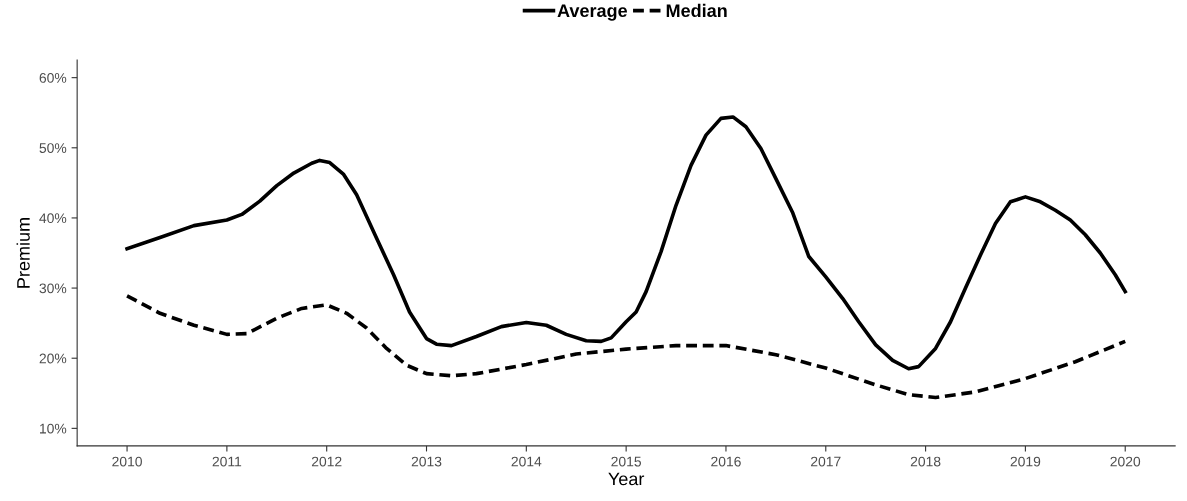 The width and height of the screenshot is (1187, 501). Describe the element at coordinates (1125, 461) in the screenshot. I see `x-tick-label: 2020` at that location.